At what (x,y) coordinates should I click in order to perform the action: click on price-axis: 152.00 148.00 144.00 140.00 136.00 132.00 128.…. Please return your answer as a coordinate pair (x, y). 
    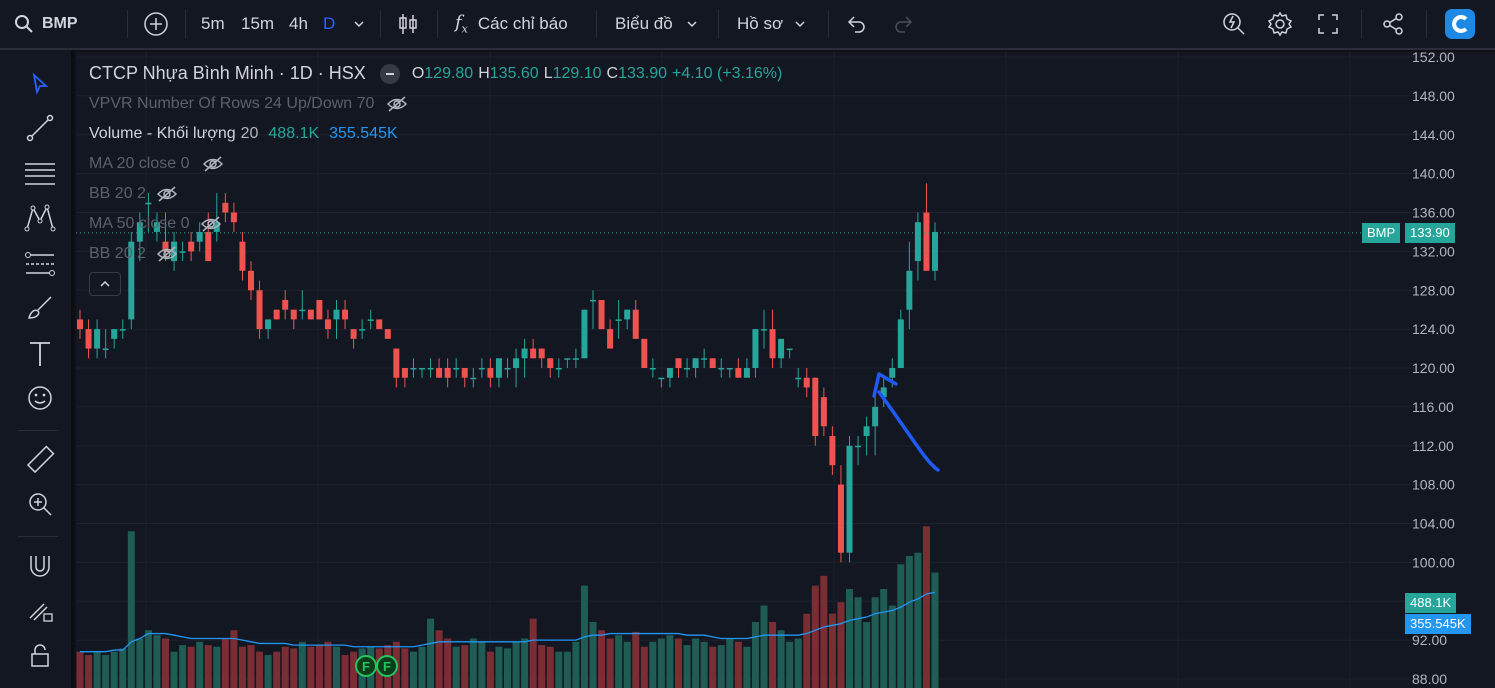
    Looking at the image, I should click on (1433, 369).